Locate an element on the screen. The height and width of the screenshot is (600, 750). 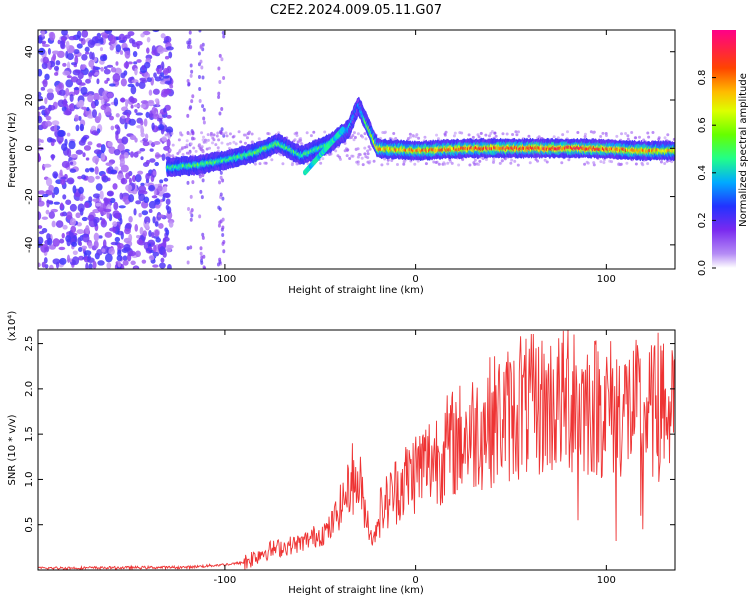
top-xtick-label: -100 is located at coordinates (225, 279).